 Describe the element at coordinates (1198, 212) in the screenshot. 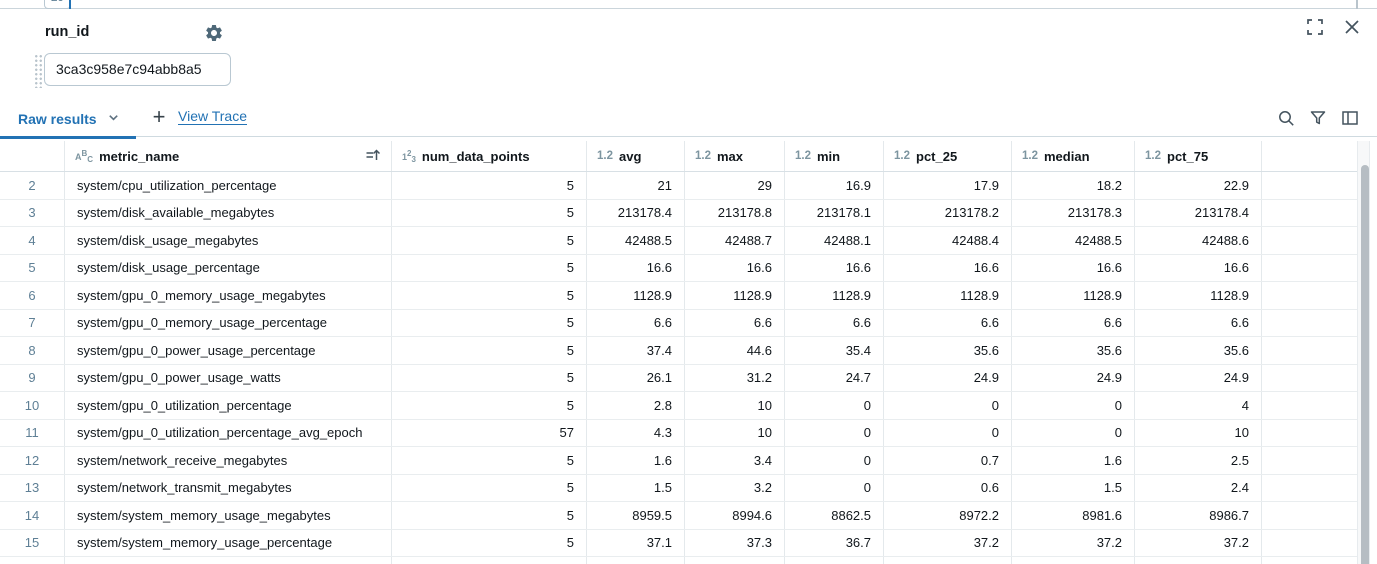

I see `cell-pct_75: 213178.4` at that location.